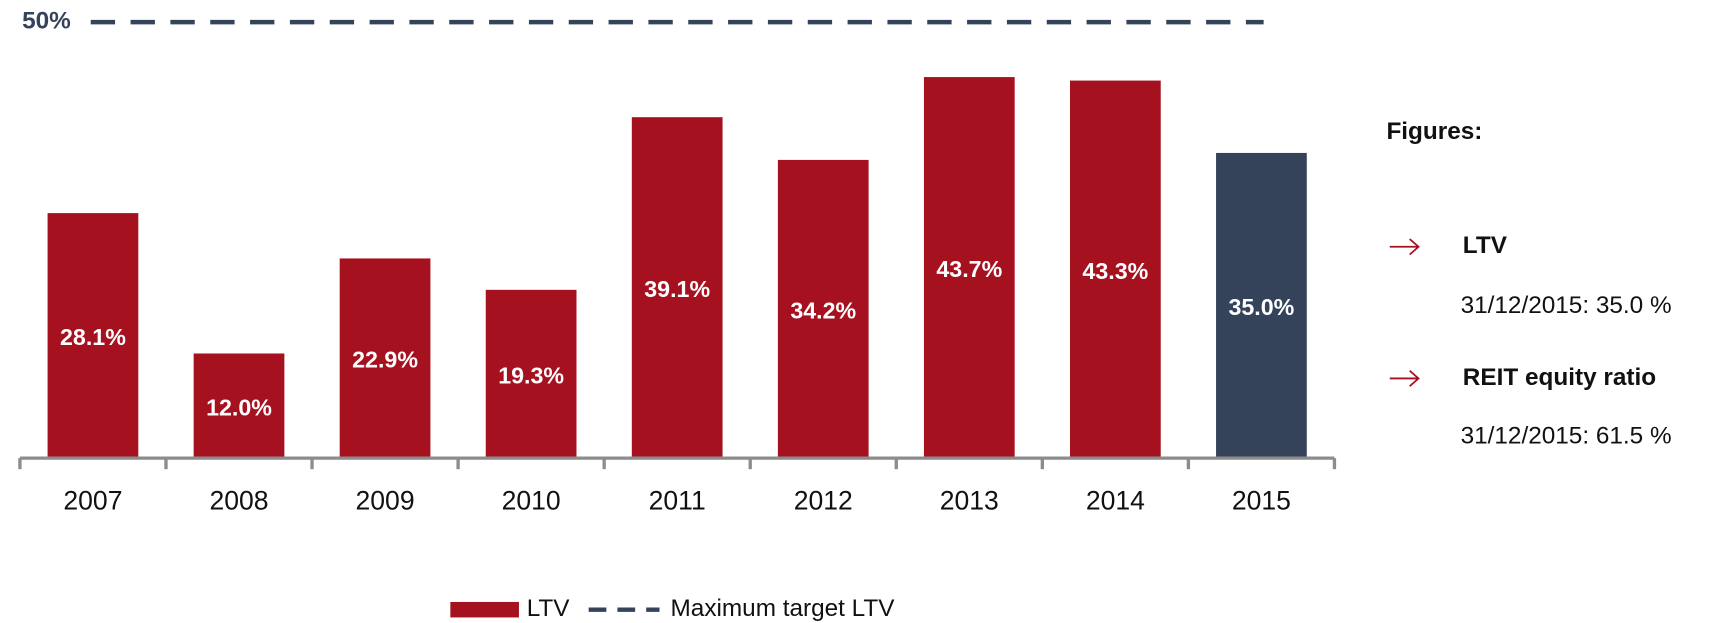 This screenshot has height=623, width=1735. What do you see at coordinates (1485, 245) in the screenshot?
I see `panel-item-title: LTV` at bounding box center [1485, 245].